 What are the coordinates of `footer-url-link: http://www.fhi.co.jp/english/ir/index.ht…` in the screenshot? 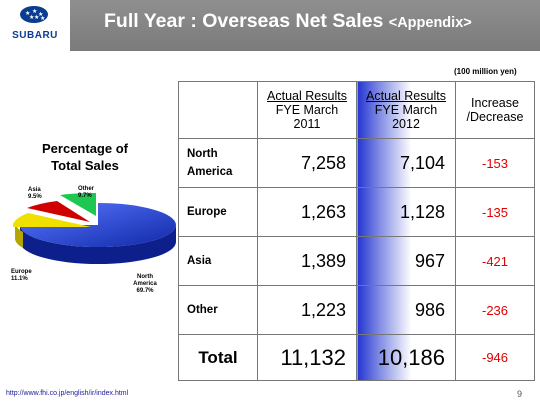 It's located at (67, 393).